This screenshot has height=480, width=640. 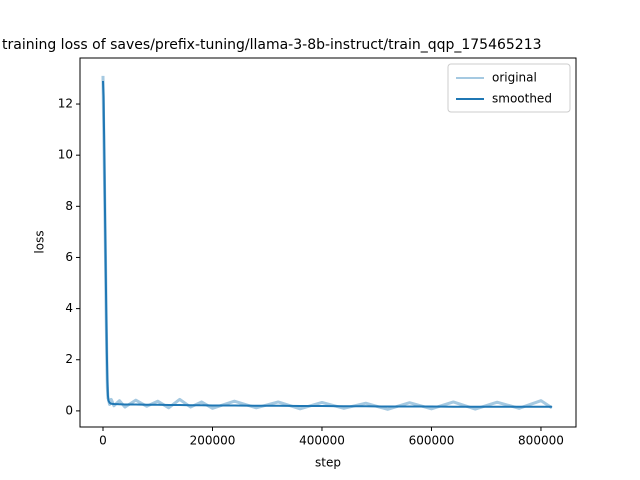 I want to click on x-tick-label: 800000, so click(x=541, y=441).